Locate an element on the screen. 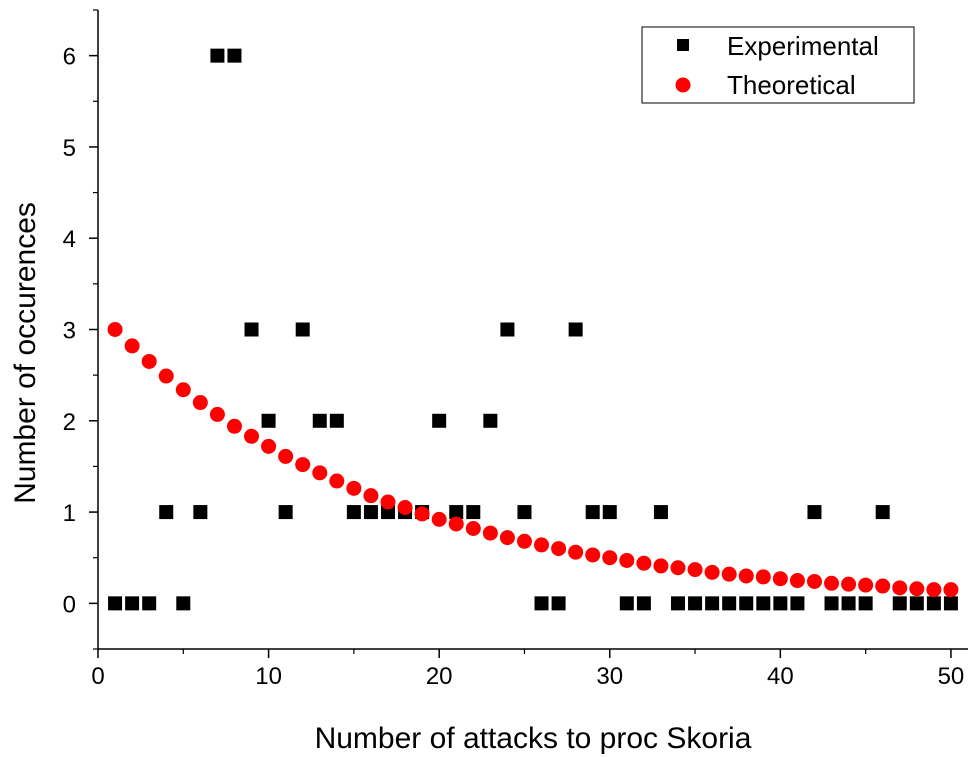 This screenshot has height=757, width=973. y-tick-label: 0 is located at coordinates (69, 604).